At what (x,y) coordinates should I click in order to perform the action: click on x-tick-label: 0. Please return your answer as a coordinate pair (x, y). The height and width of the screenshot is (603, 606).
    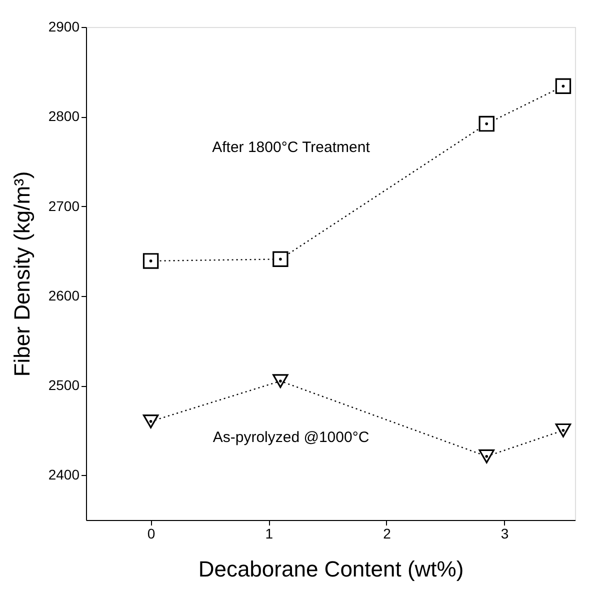
    Looking at the image, I should click on (151, 534).